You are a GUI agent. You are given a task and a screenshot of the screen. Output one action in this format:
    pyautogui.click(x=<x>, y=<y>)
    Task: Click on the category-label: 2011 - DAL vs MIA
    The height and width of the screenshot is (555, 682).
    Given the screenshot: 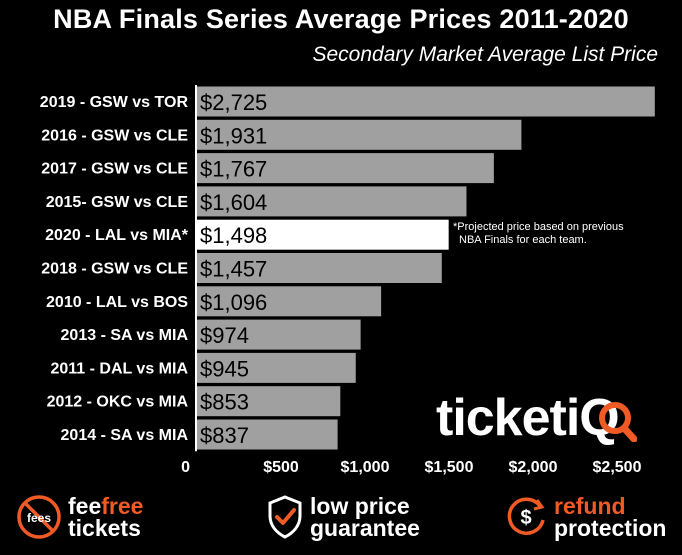 What is the action you would take?
    pyautogui.click(x=119, y=368)
    